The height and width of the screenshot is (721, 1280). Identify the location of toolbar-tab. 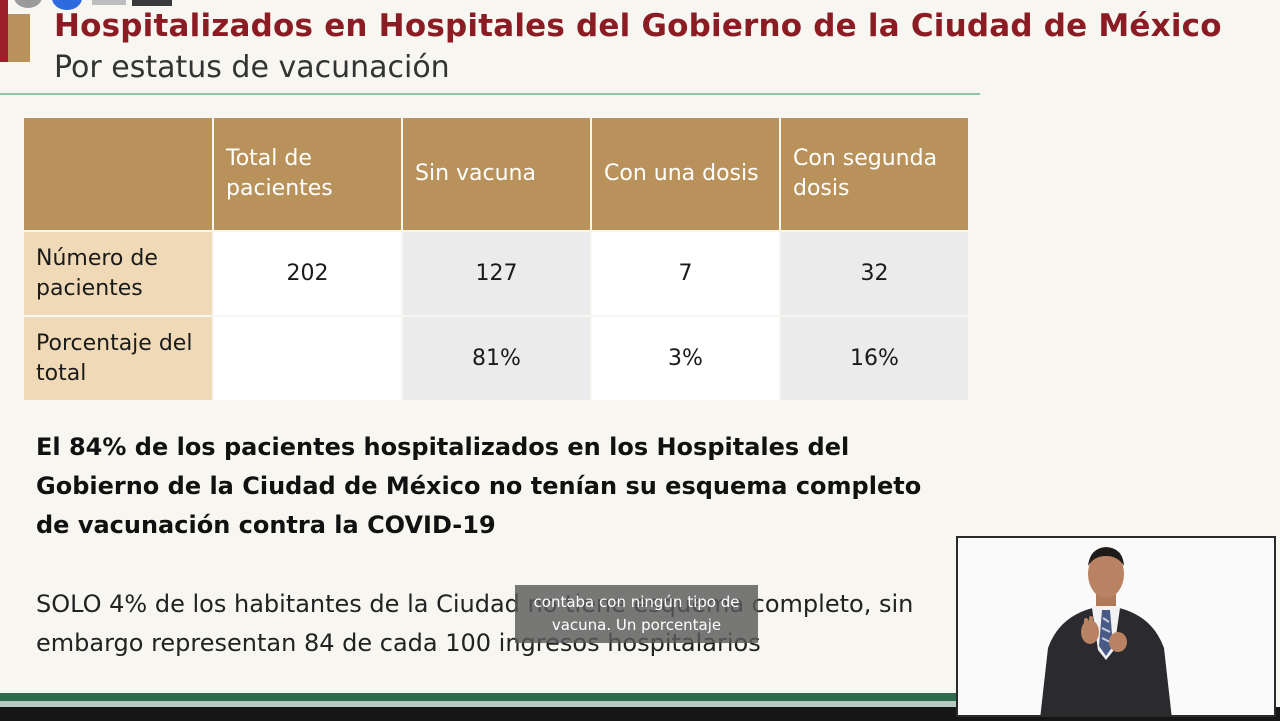
(109, 2).